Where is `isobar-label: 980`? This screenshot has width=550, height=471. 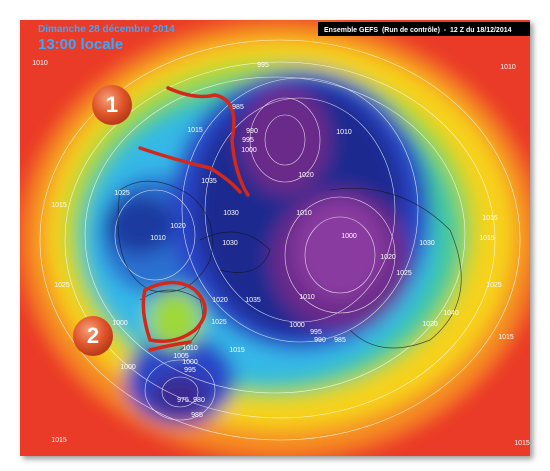 isobar-label: 980 is located at coordinates (199, 400).